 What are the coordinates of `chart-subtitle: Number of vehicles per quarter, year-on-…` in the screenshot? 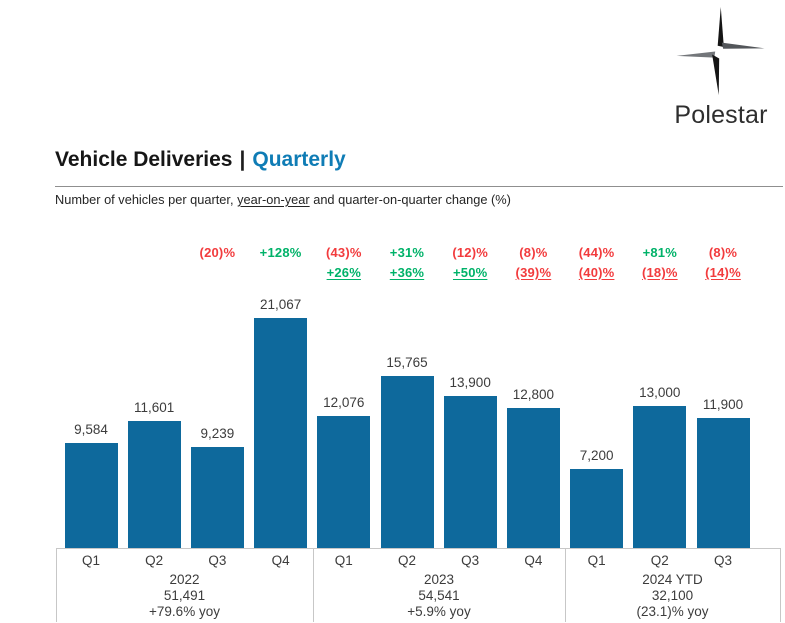 It's located at (283, 199).